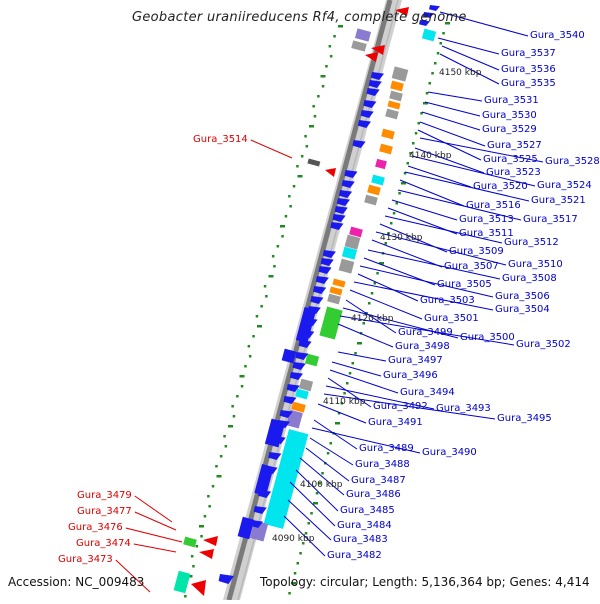 The width and height of the screenshot is (600, 604). What do you see at coordinates (103, 543) in the screenshot?
I see `gene-label: Gura_3474` at bounding box center [103, 543].